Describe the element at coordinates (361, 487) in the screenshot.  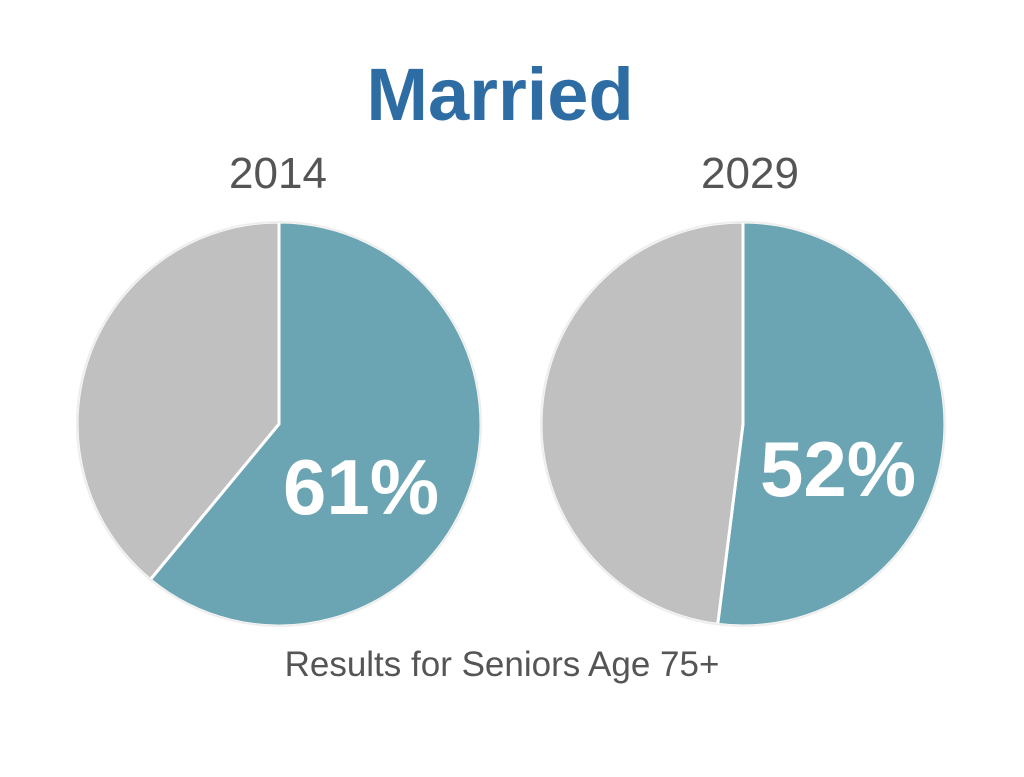
I see `pie-data-label-2014: 61%` at that location.